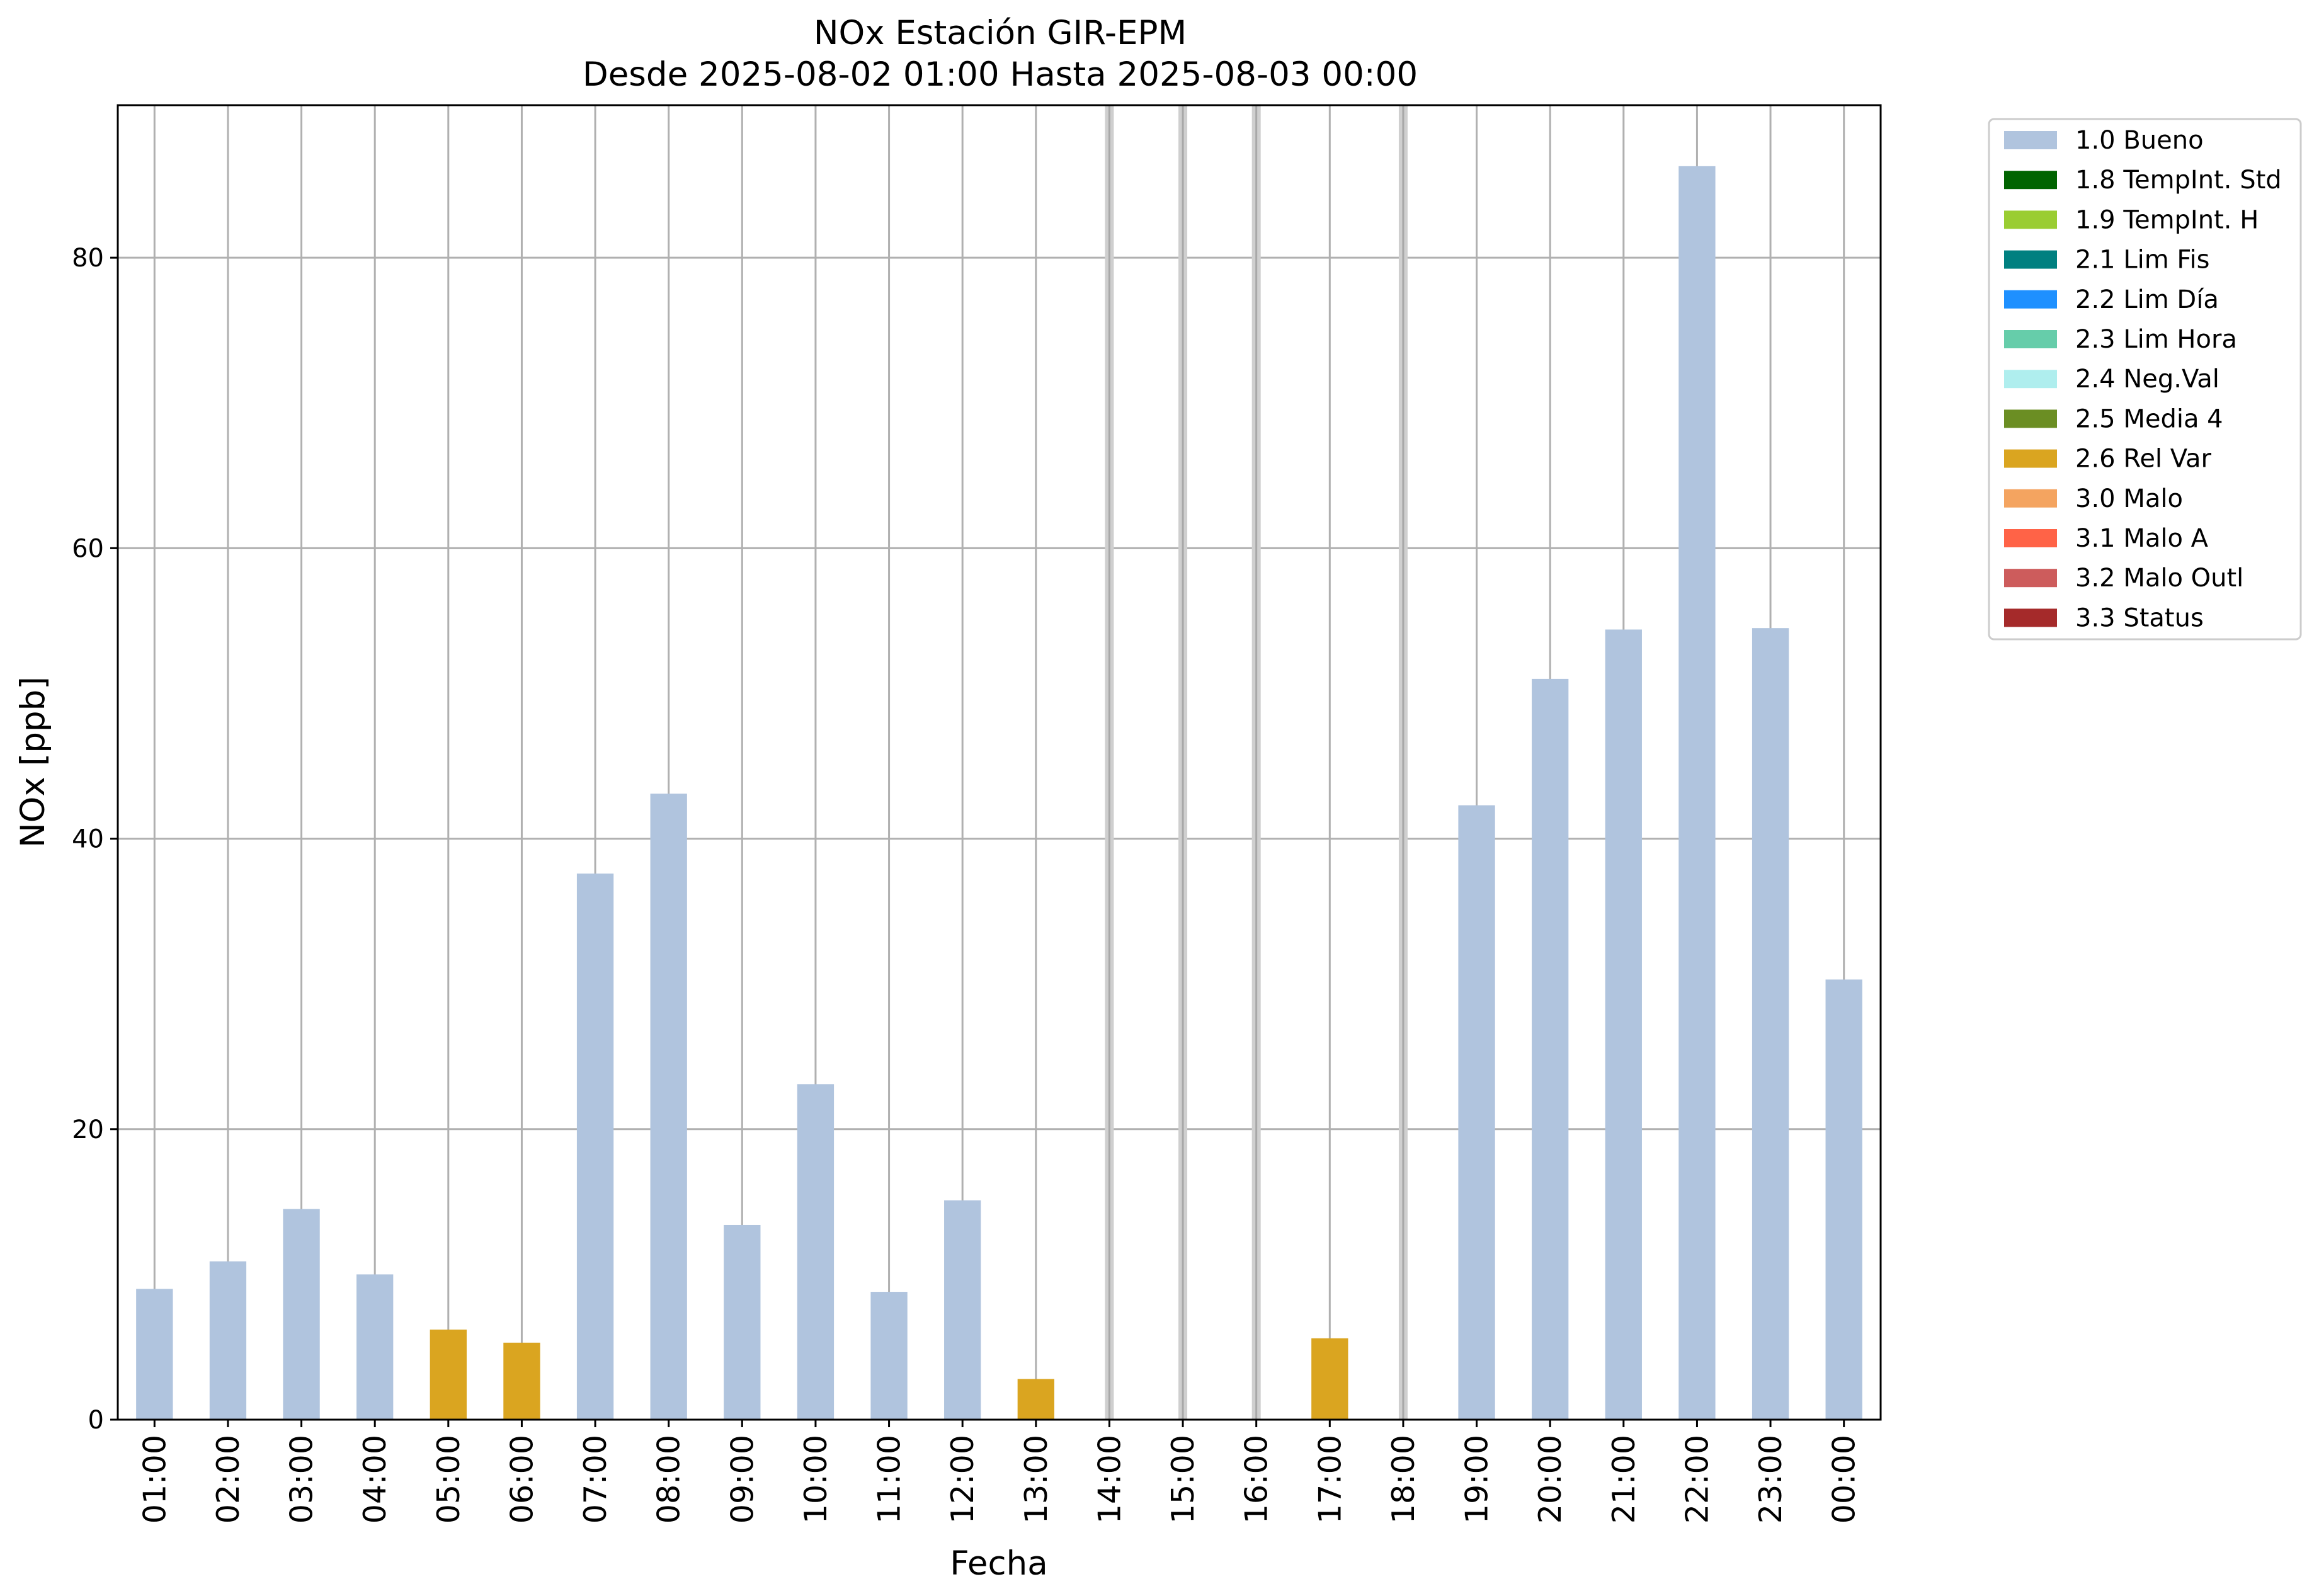 Image resolution: width=2319 pixels, height=1596 pixels. Describe the element at coordinates (1404, 1479) in the screenshot. I see `x-tick-label: 18:00` at that location.